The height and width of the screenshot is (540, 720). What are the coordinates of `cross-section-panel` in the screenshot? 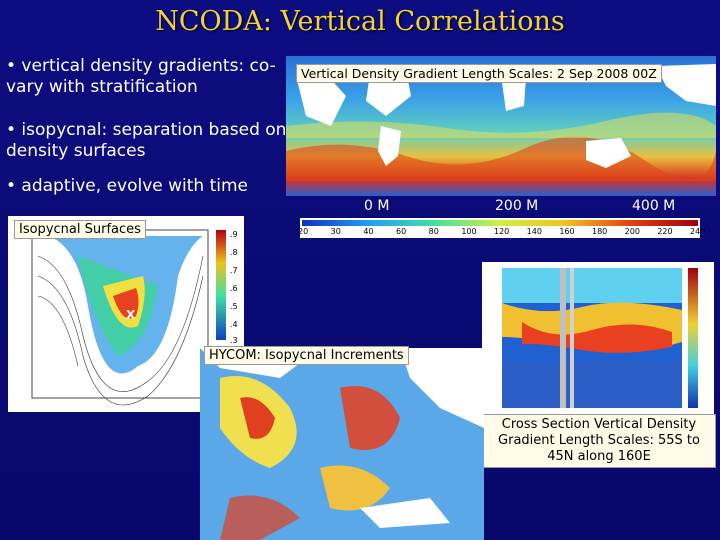 It's located at (598, 342).